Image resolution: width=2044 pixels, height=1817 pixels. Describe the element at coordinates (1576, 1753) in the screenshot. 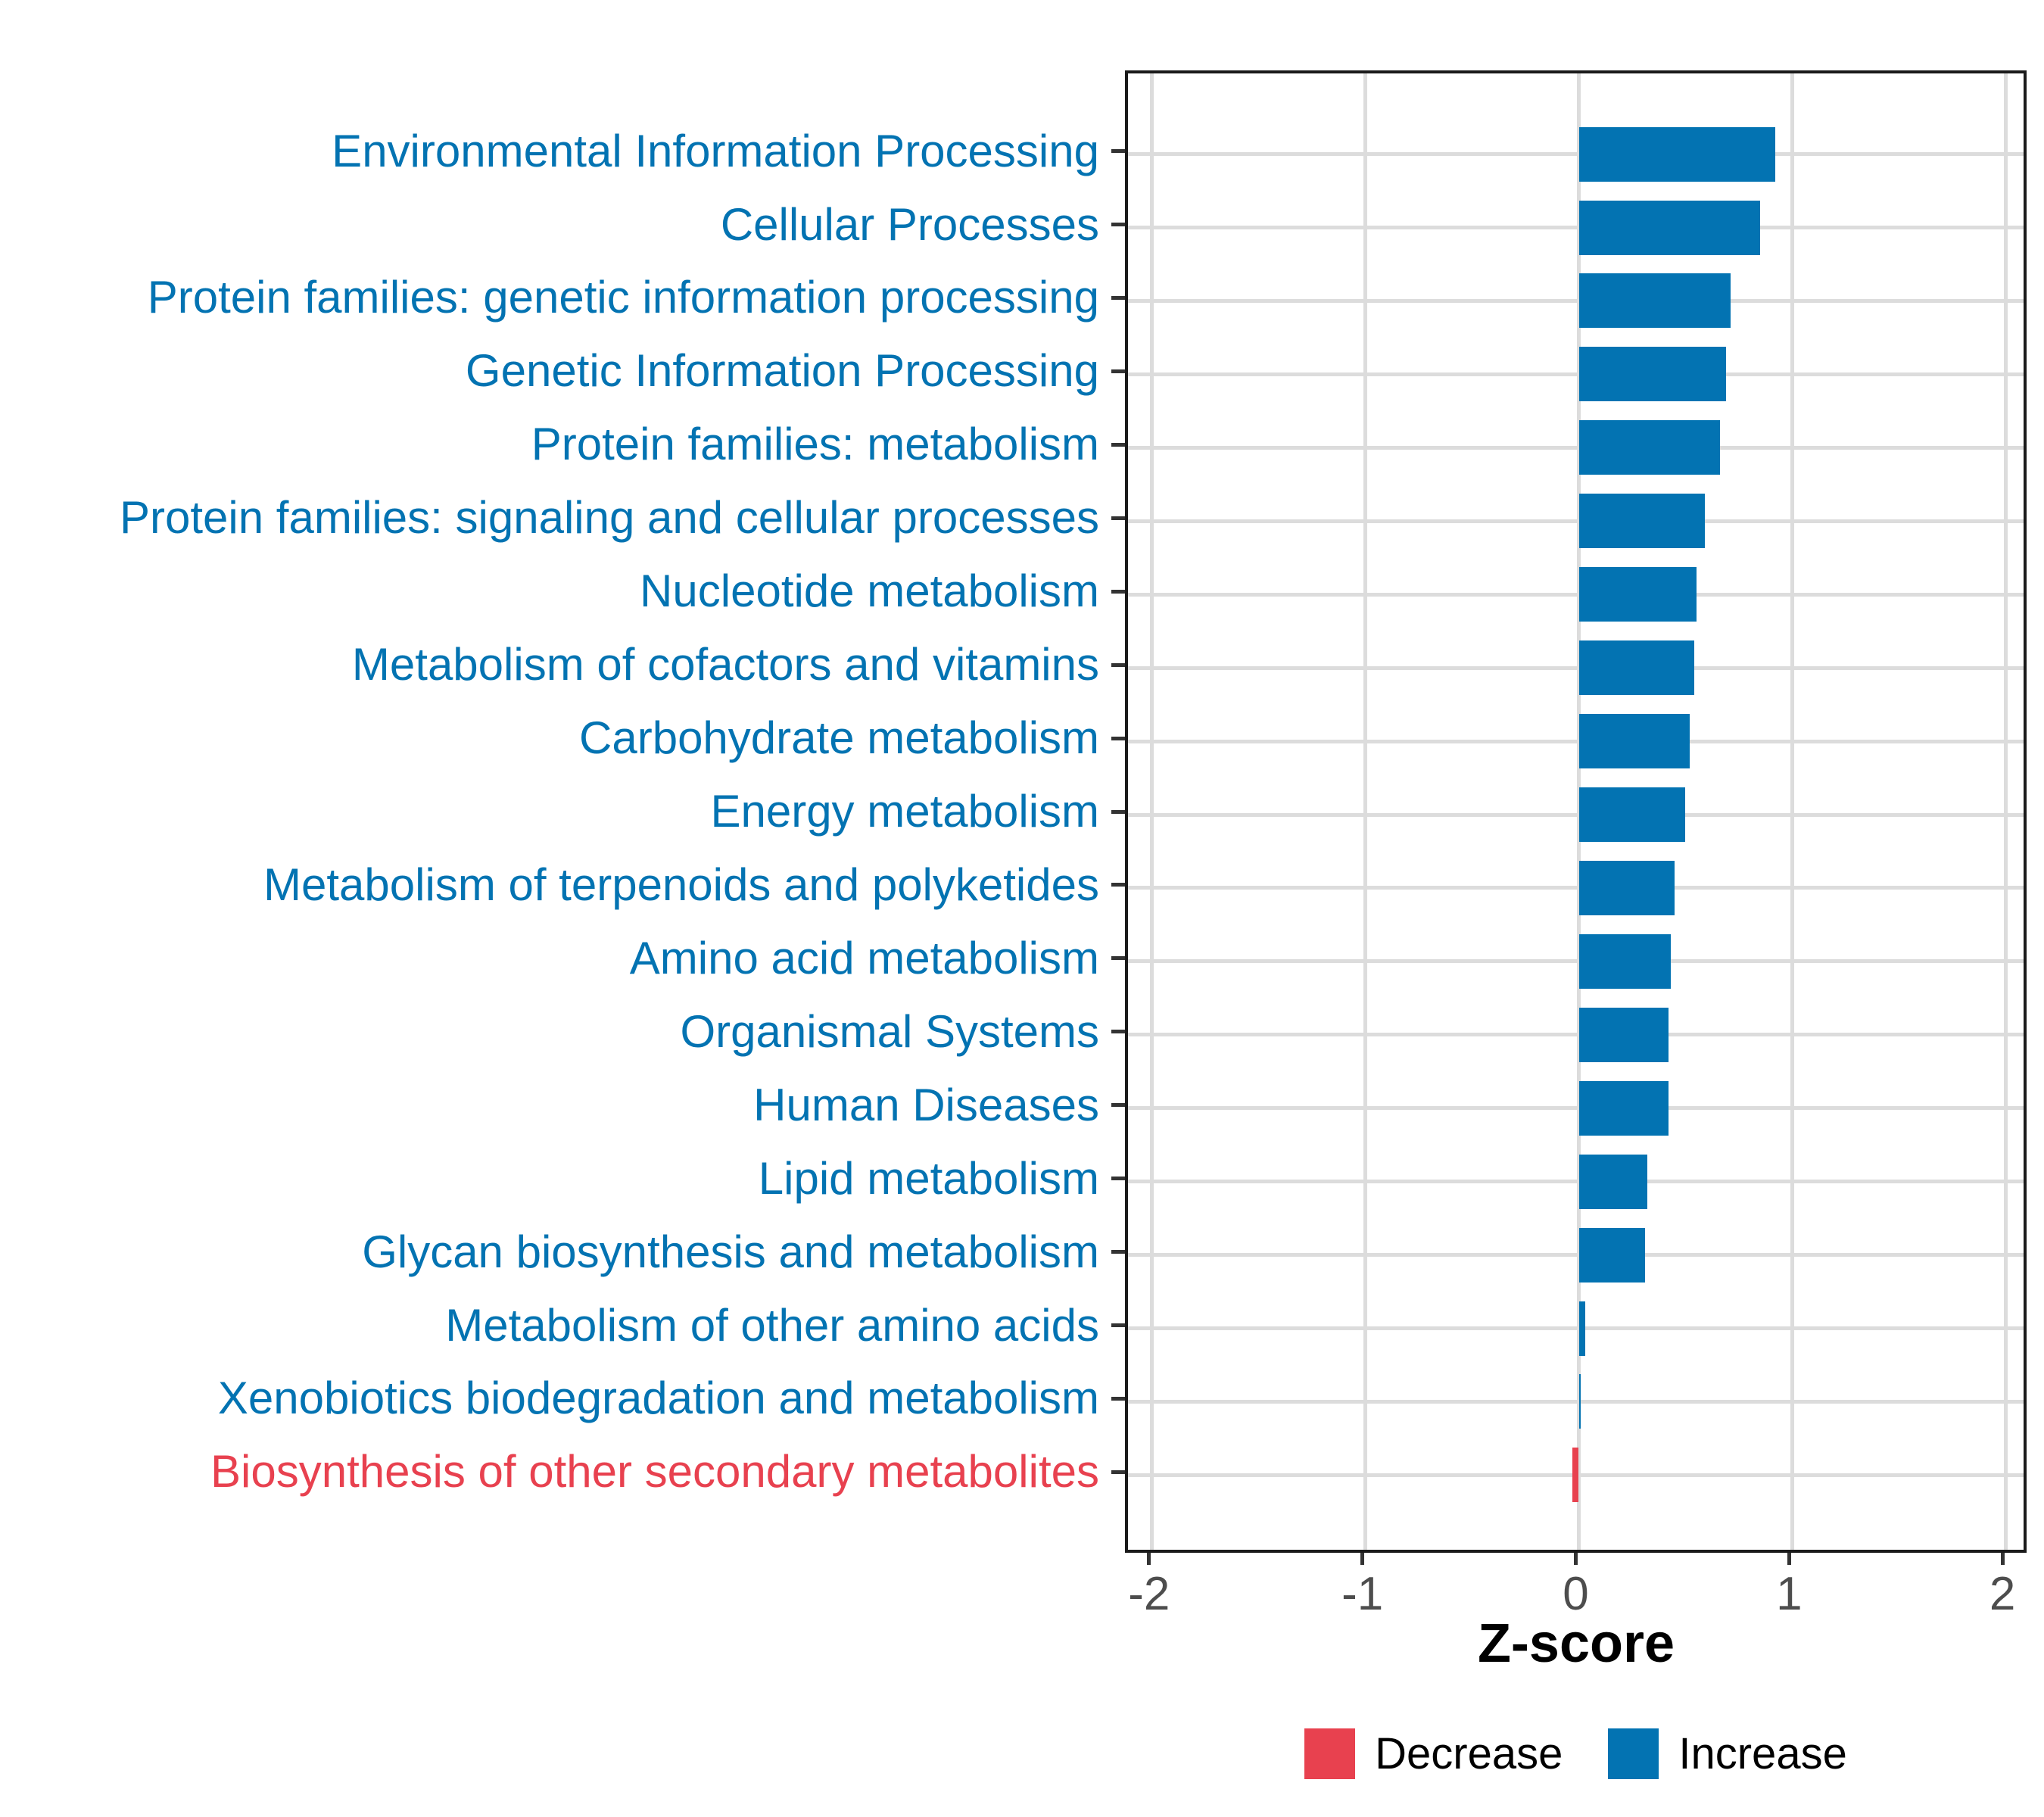

I see `legend: Decrease Increase` at that location.